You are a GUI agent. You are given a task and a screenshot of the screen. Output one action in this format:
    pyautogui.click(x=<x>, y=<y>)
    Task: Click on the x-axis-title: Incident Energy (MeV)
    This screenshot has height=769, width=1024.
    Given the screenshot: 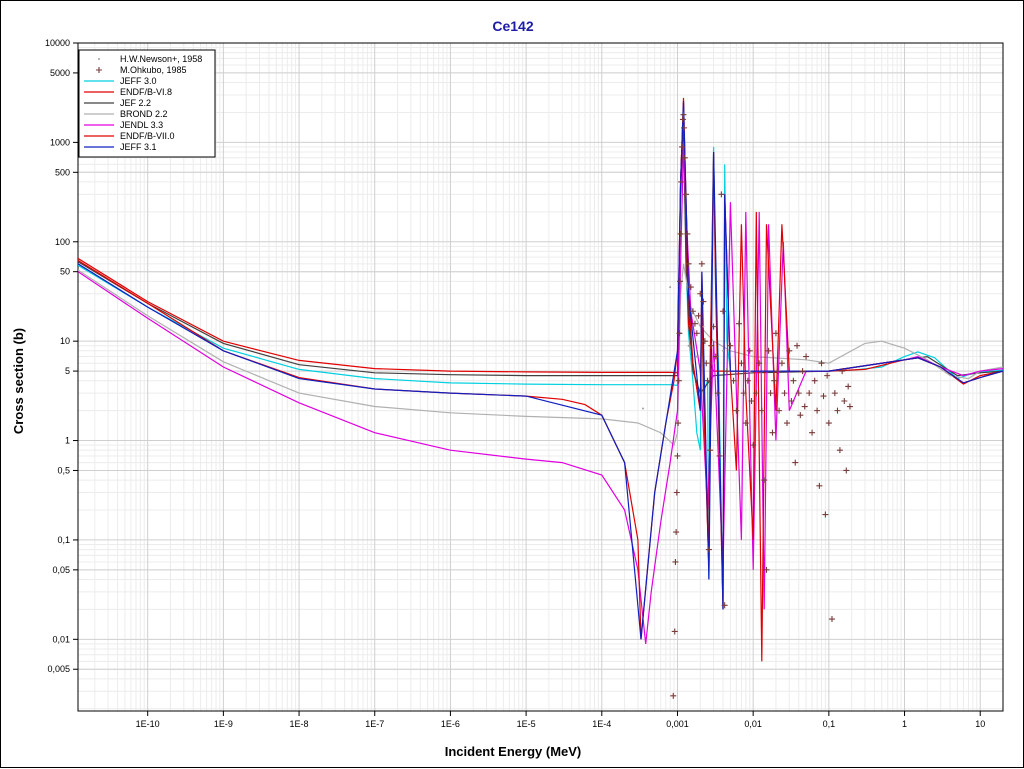 What is the action you would take?
    pyautogui.click(x=513, y=751)
    